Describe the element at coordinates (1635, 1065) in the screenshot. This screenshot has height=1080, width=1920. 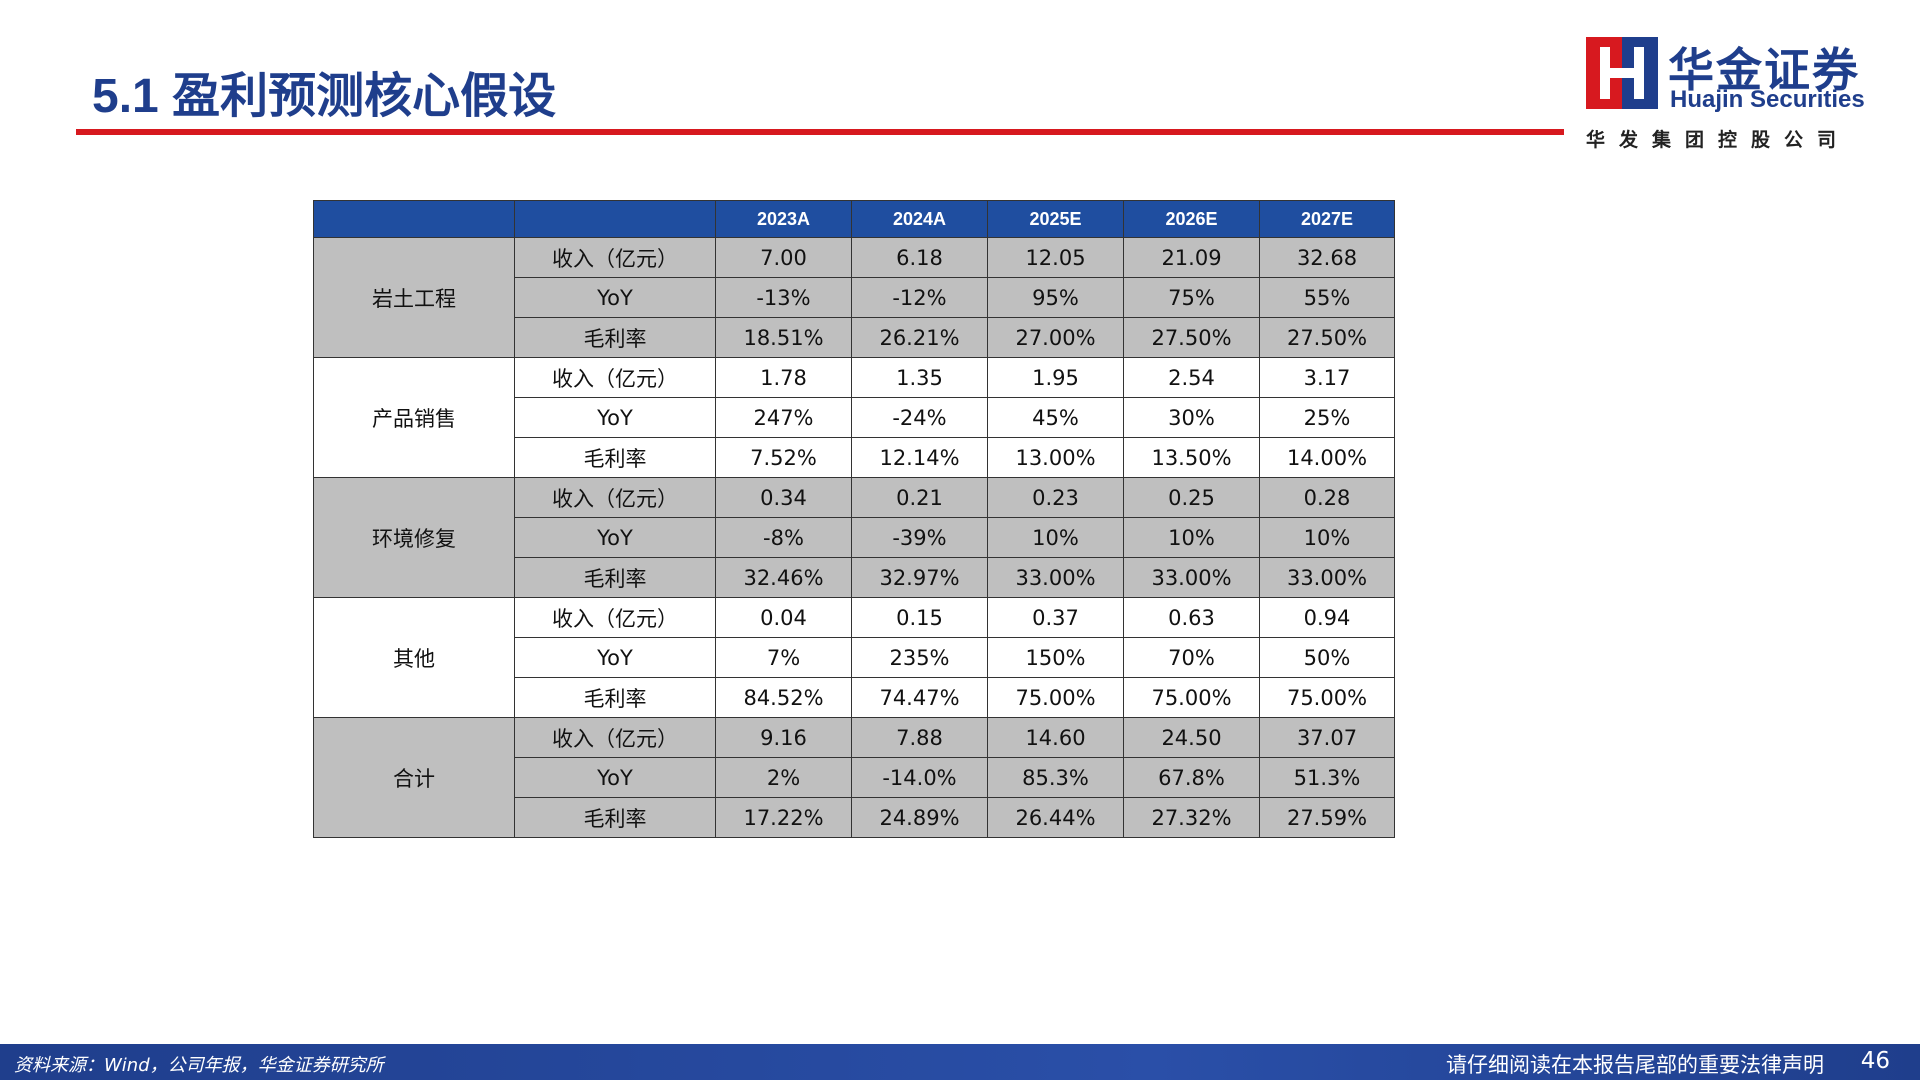
I see `disclaimer: 请仔细阅读在本报告尾部的重要法律声明` at that location.